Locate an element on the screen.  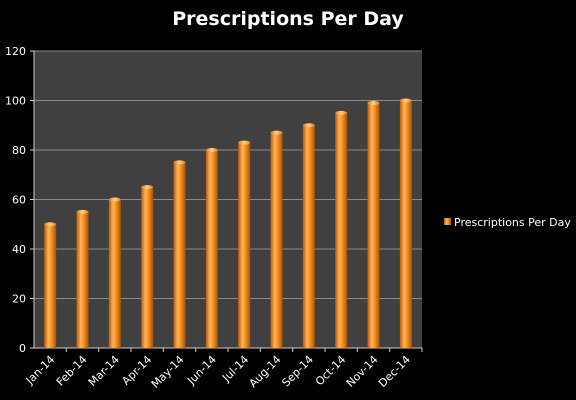
x-tick-label: Feb-14 is located at coordinates (72, 371).